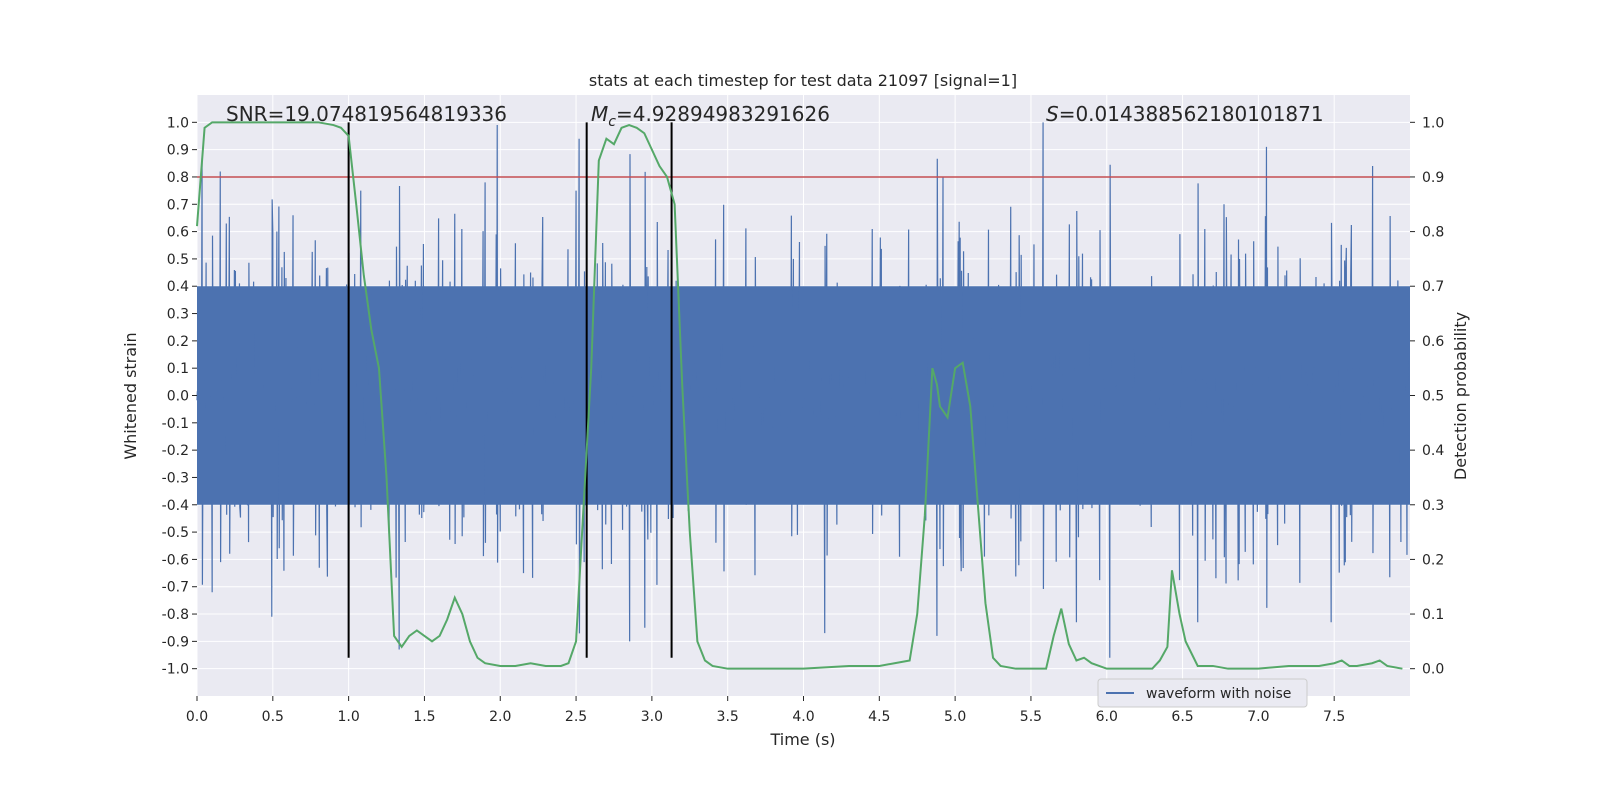  What do you see at coordinates (1433, 287) in the screenshot?
I see `y2-tick-label: 0.7` at bounding box center [1433, 287].